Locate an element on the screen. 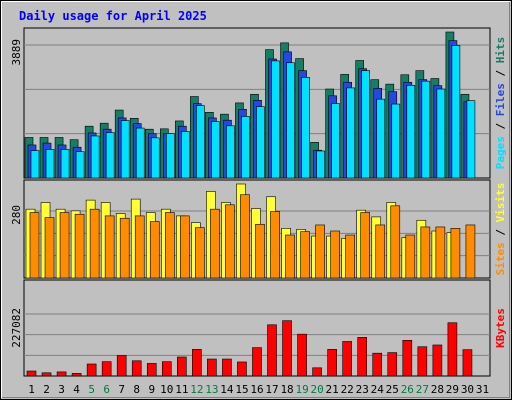  day-label-2: 2 is located at coordinates (46, 389).